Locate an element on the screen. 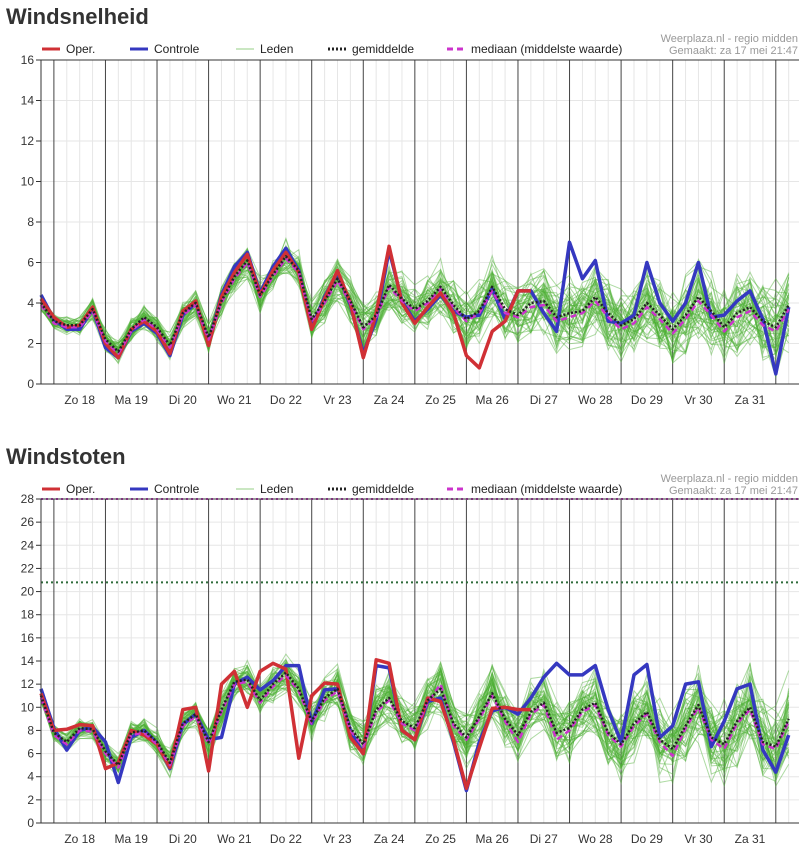  day-label: Wo 21 is located at coordinates (234, 400).